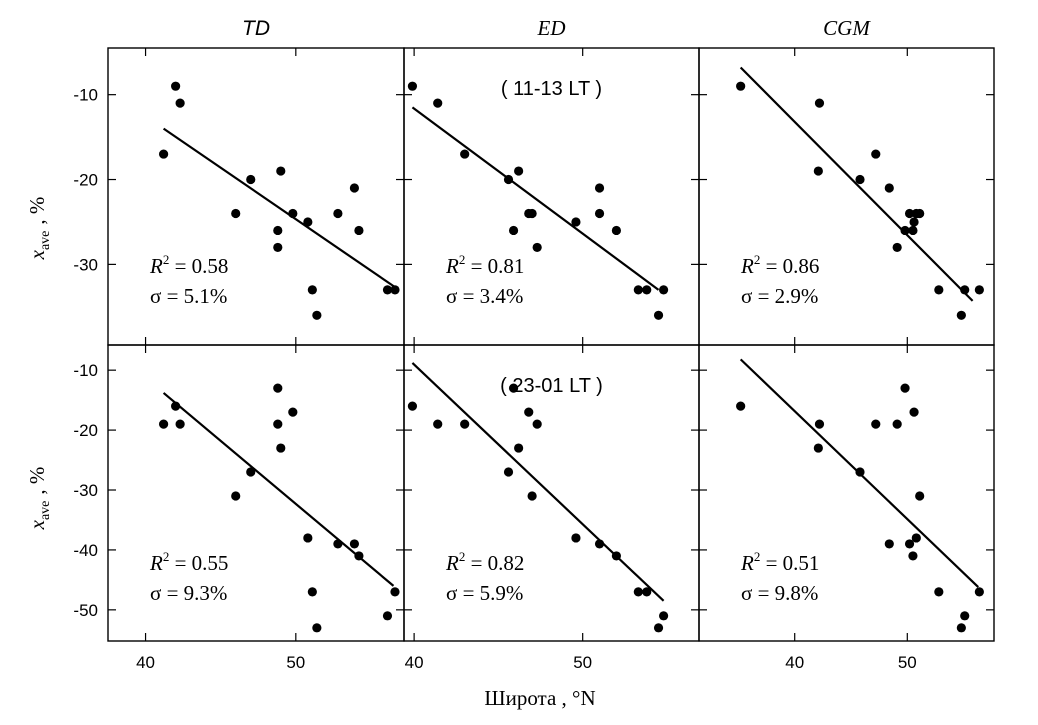 The width and height of the screenshot is (1038, 725). Describe the element at coordinates (188, 265) in the screenshot. I see `r-squared-label: R2 = 0.58` at that location.